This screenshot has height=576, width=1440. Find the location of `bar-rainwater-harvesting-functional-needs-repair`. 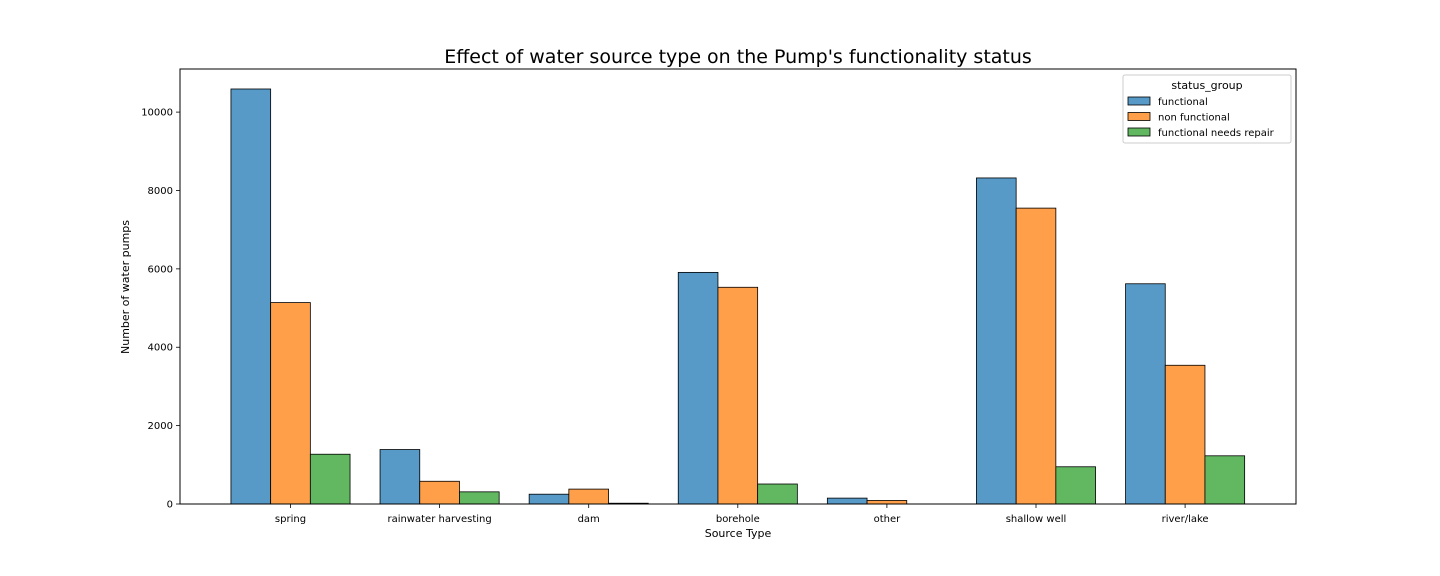

bar-rainwater-harvesting-functional-needs-repair is located at coordinates (479, 498).